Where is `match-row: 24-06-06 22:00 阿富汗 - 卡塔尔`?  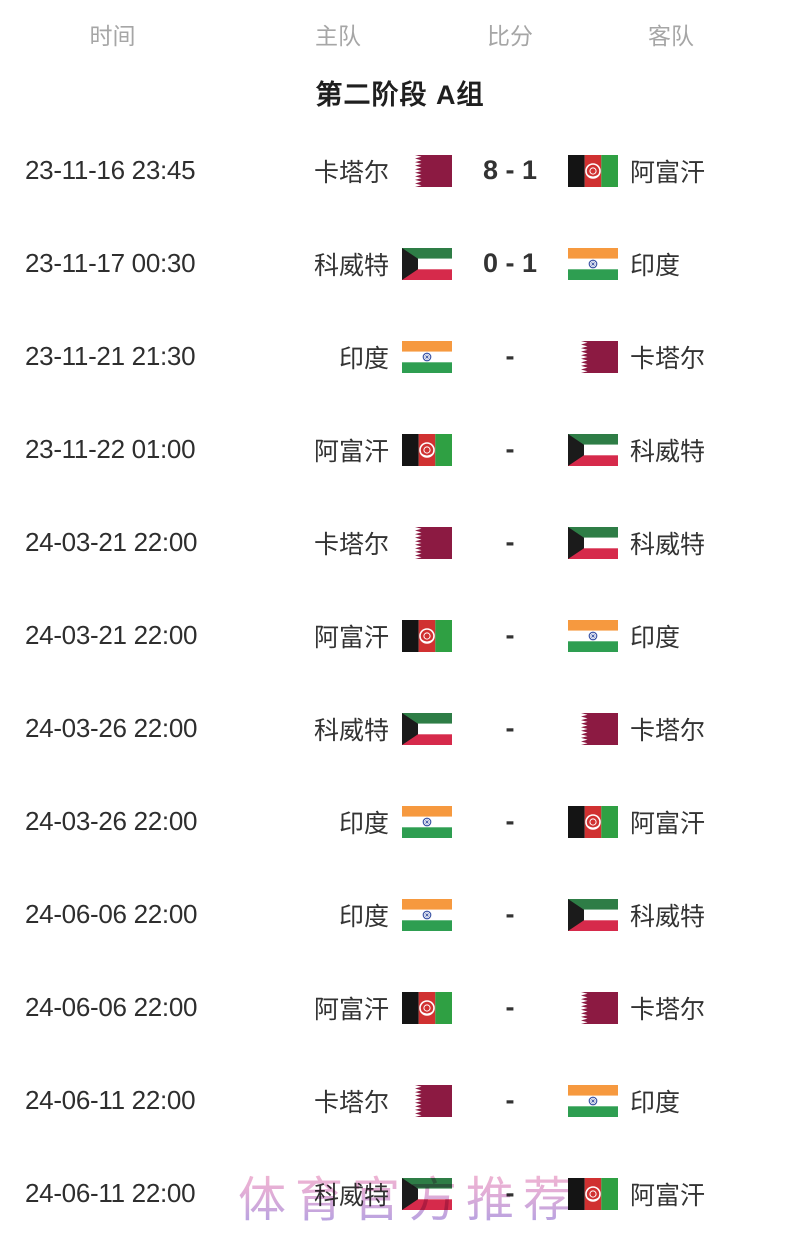
match-row: 24-06-06 22:00 阿富汗 - 卡塔尔 is located at coordinates (400, 1007).